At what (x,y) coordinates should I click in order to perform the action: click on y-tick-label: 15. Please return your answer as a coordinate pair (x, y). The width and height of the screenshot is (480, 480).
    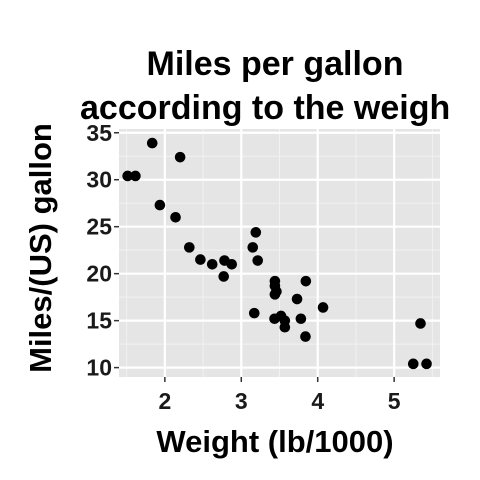
    Looking at the image, I should click on (99, 321).